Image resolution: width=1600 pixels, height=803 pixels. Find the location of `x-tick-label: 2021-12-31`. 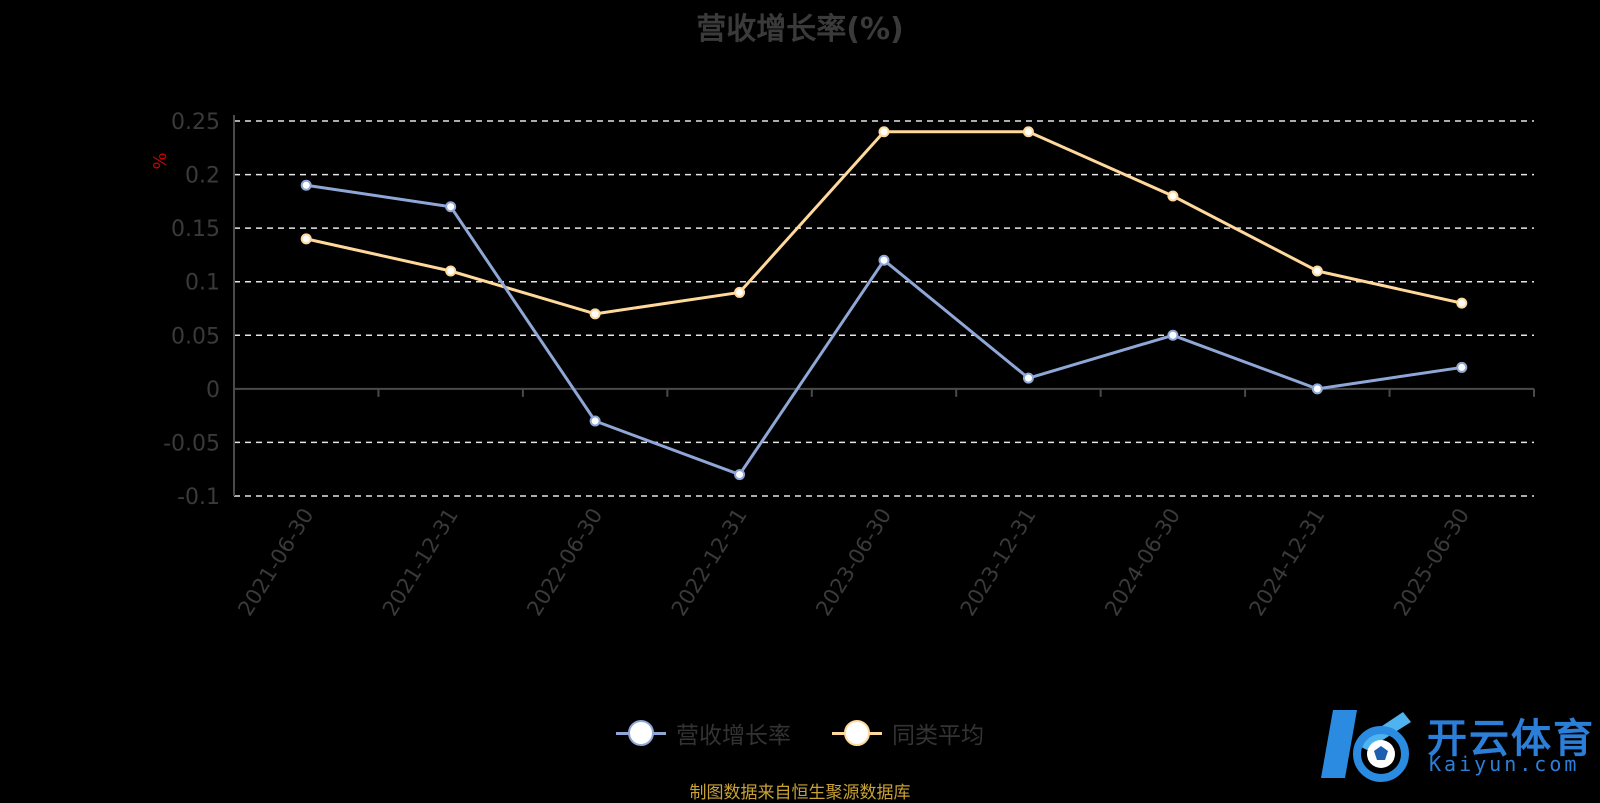

x-tick-label: 2021-12-31 is located at coordinates (420, 562).